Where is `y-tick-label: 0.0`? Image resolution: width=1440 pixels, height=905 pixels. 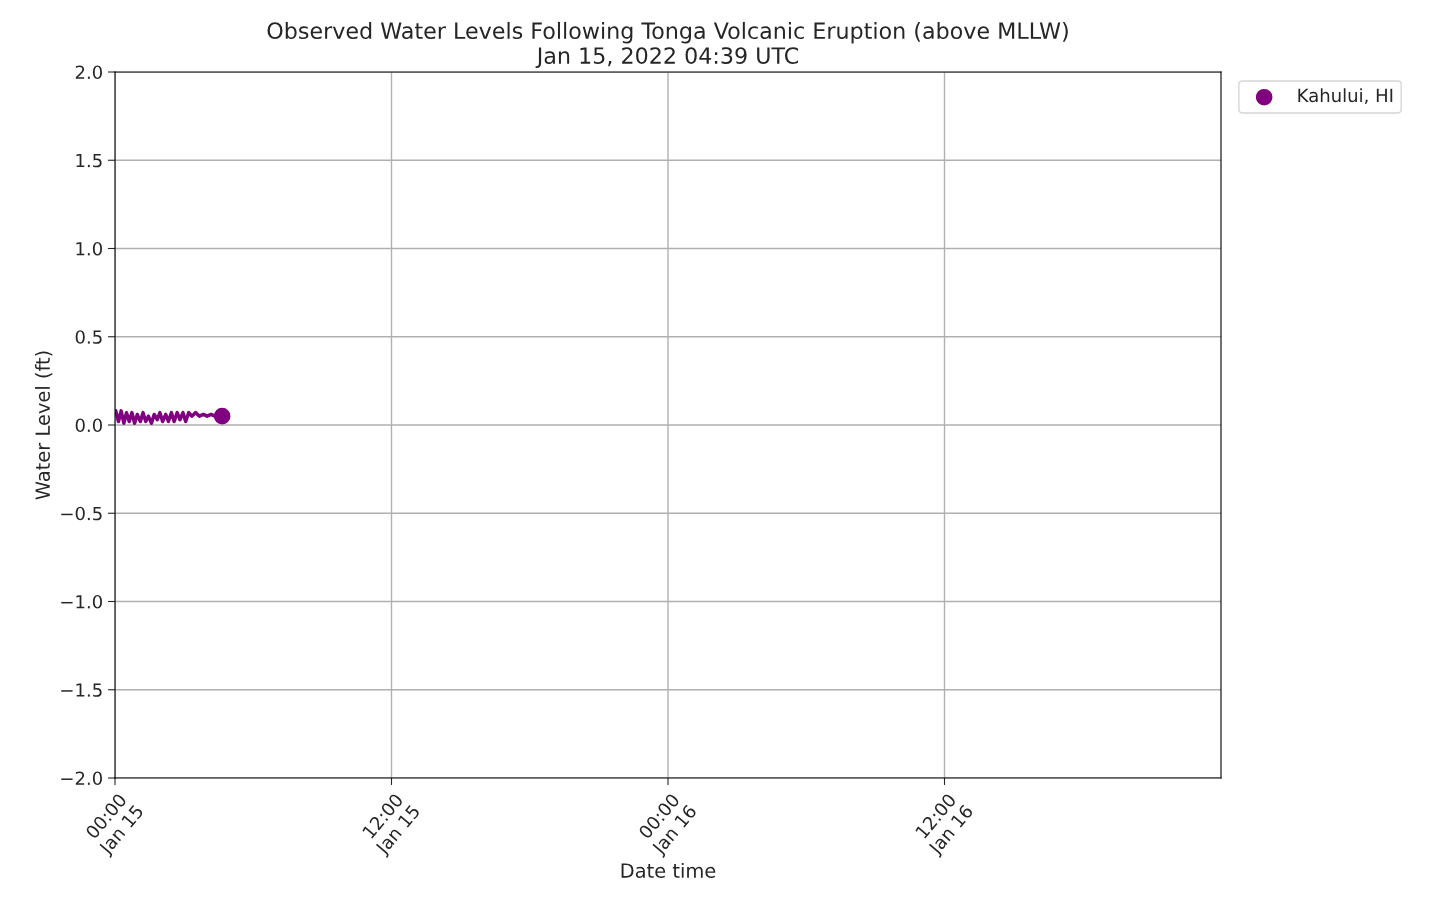
y-tick-label: 0.0 is located at coordinates (88, 425).